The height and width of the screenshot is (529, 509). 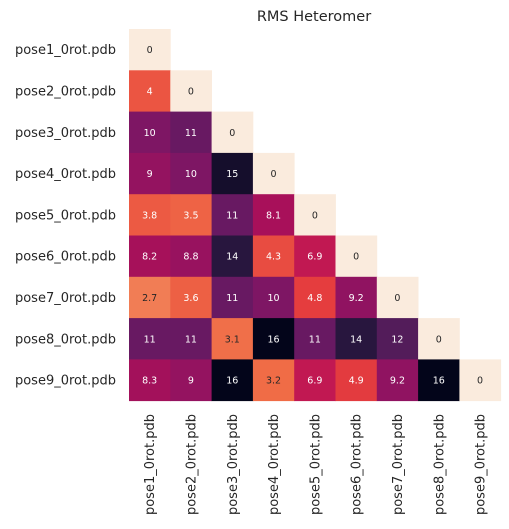 I want to click on cell-value-label-r3-c1: 10, so click(x=150, y=133).